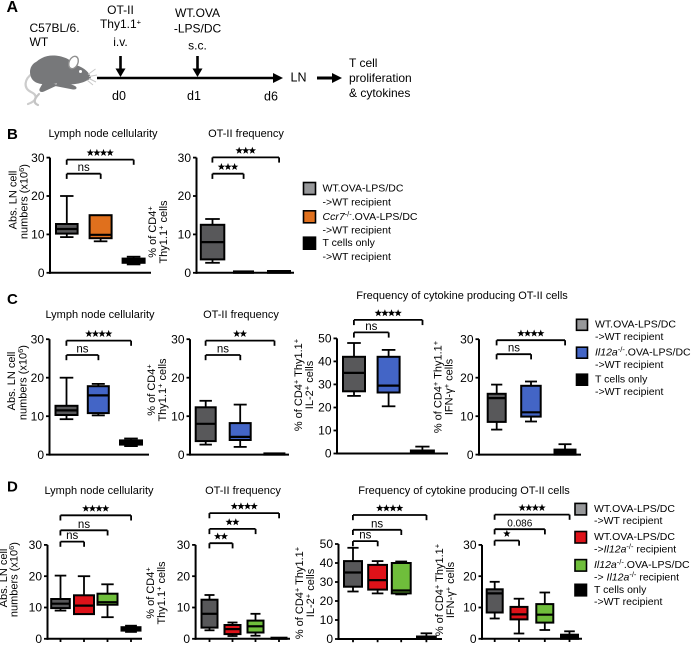  What do you see at coordinates (198, 29) in the screenshot?
I see `svg-text: -LPS/DC` at bounding box center [198, 29].